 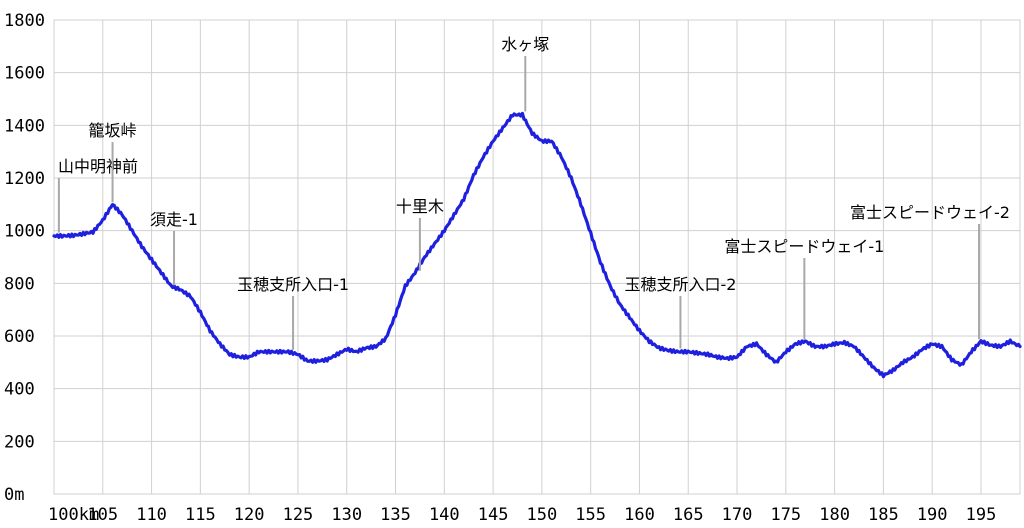 What do you see at coordinates (395, 515) in the screenshot?
I see `x-tick-label: 135` at bounding box center [395, 515].